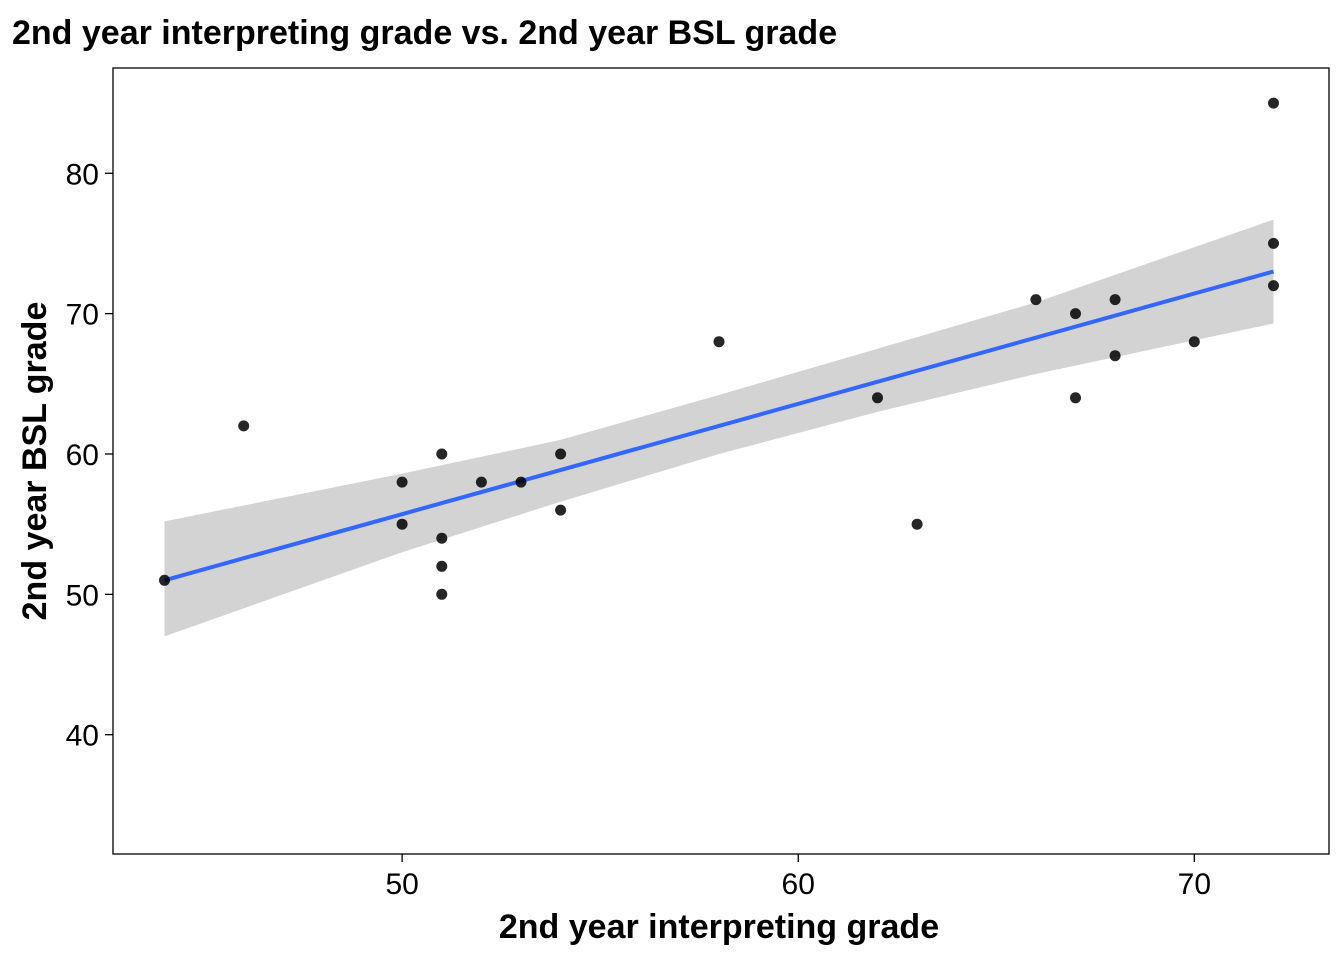  Describe the element at coordinates (798, 884) in the screenshot. I see `x-tick-label: 60` at that location.